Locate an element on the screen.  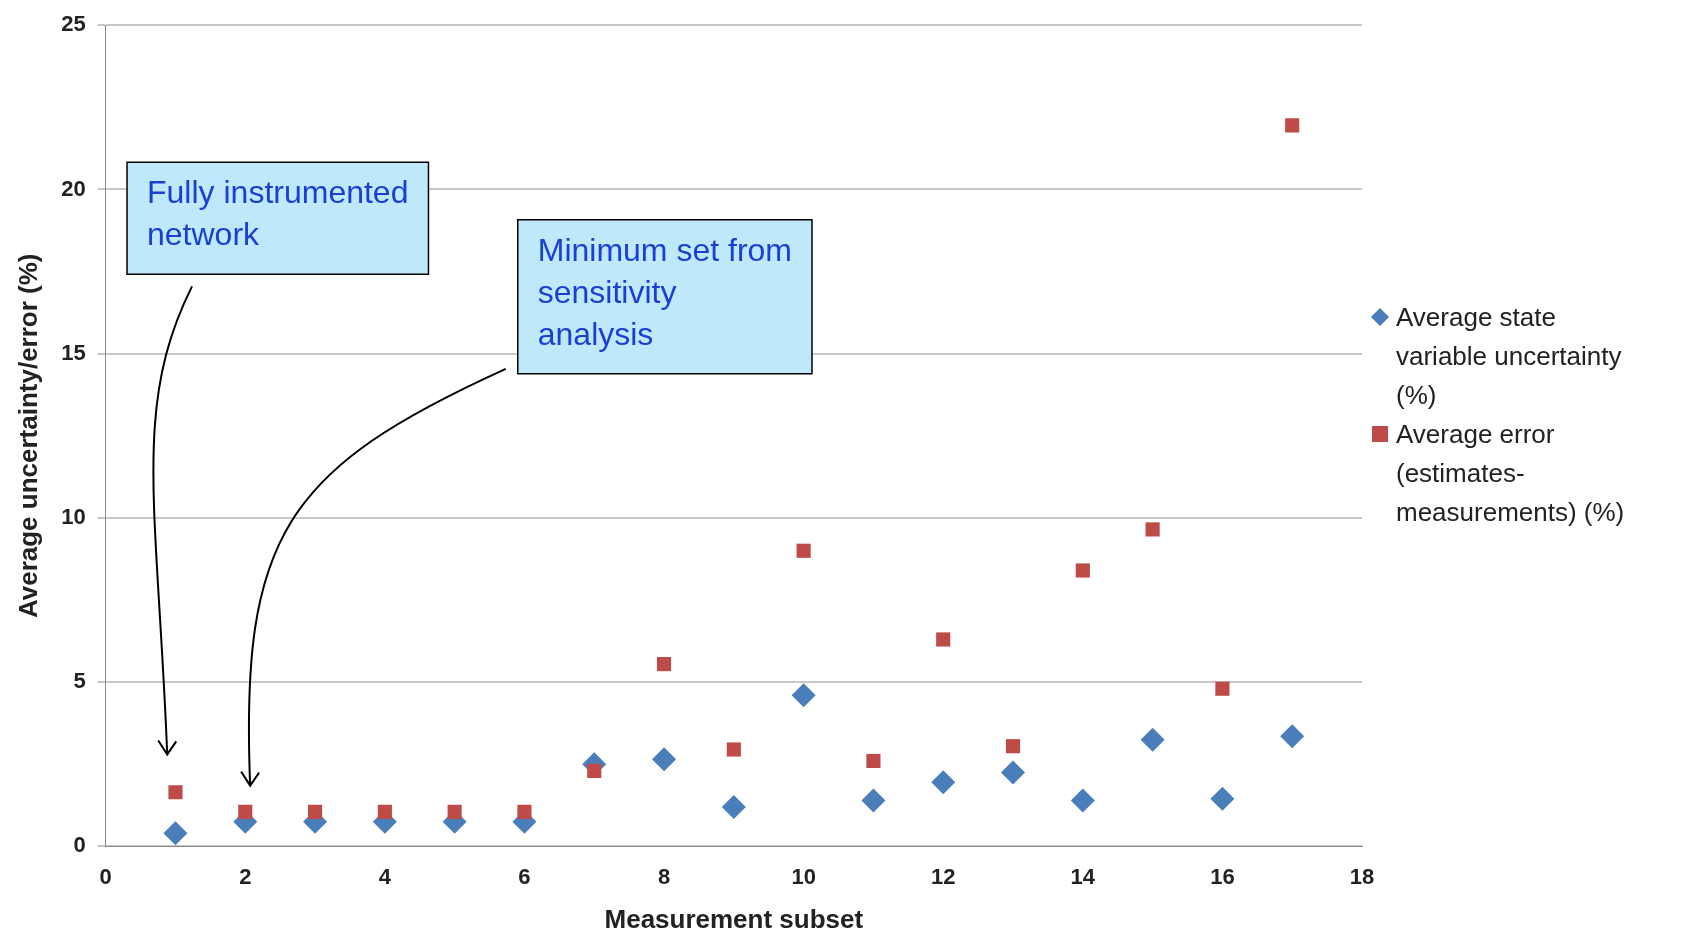
x-tick-label: 6 is located at coordinates (524, 876).